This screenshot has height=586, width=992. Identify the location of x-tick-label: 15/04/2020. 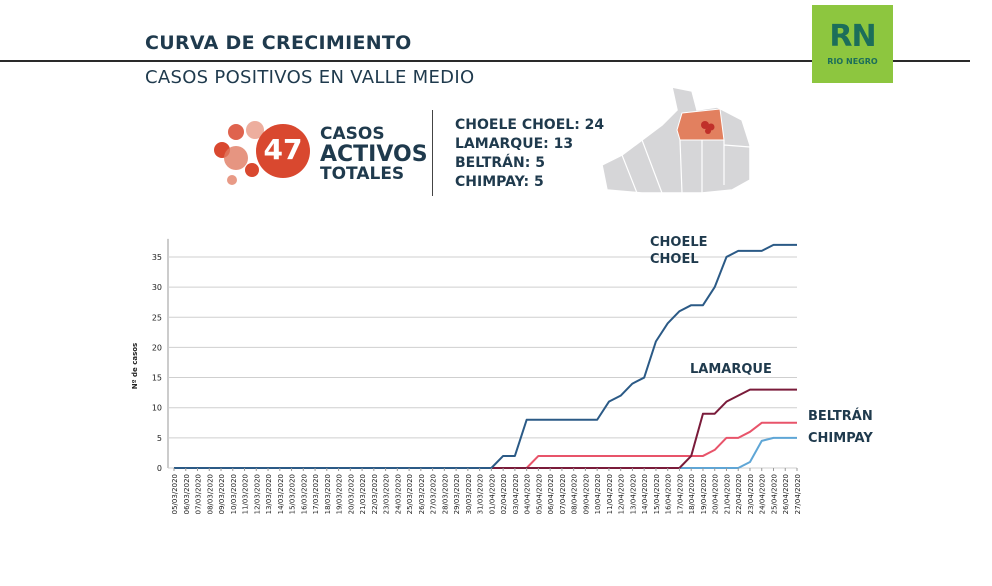
(657, 494).